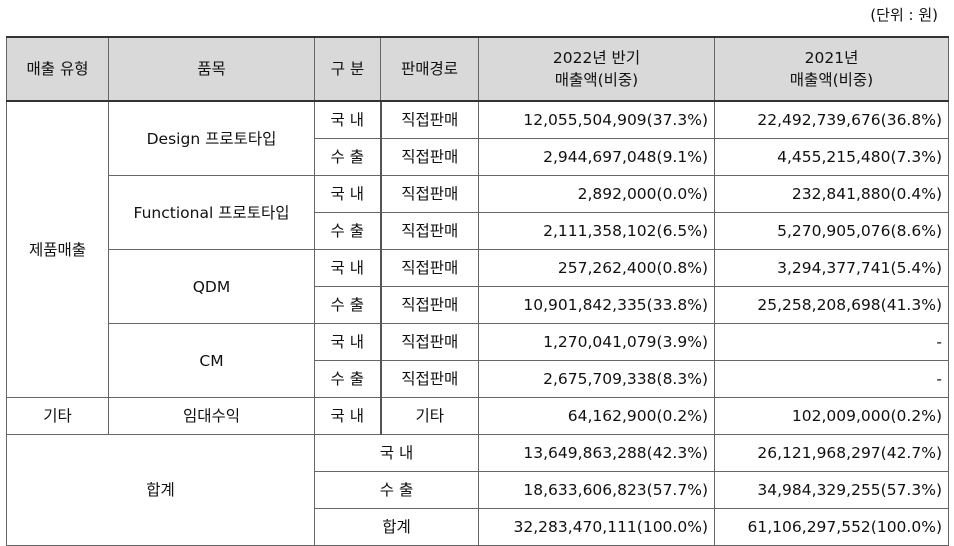 The image size is (954, 546). What do you see at coordinates (211, 212) in the screenshot?
I see `item-name: Functional 프로토타입` at bounding box center [211, 212].